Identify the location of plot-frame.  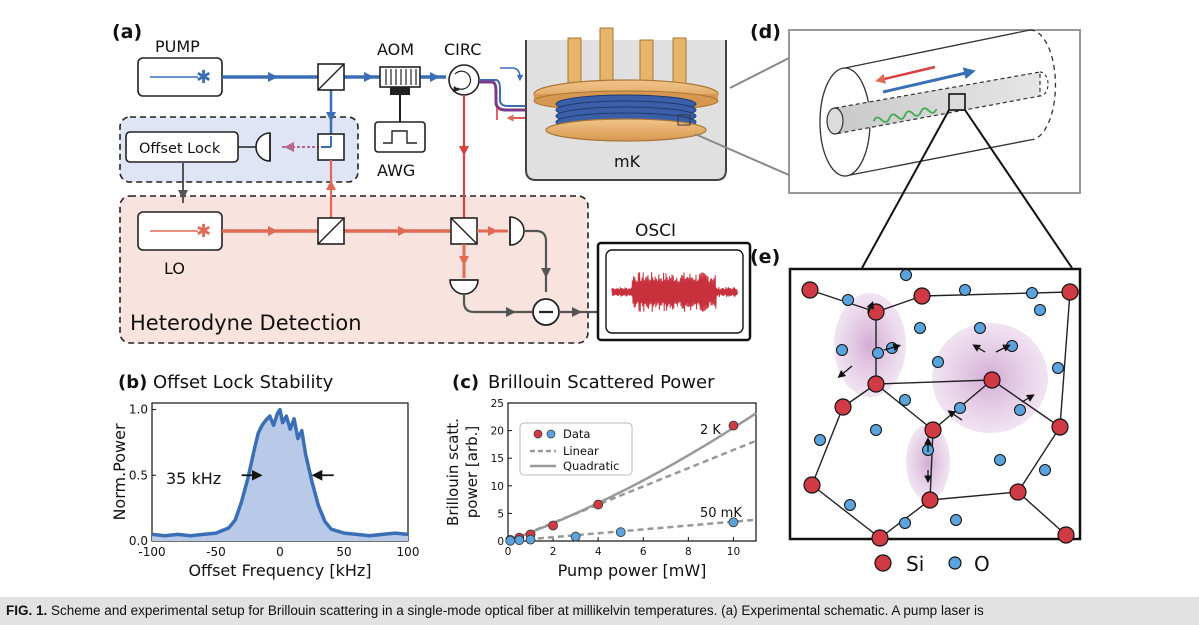
(632, 472).